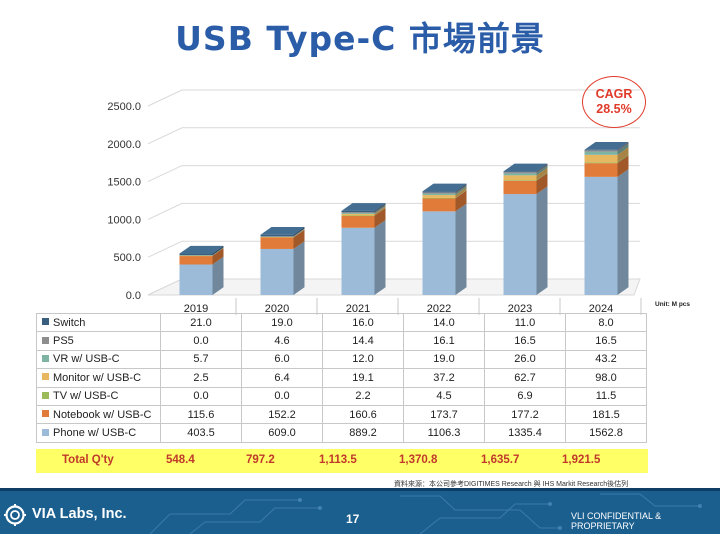 This screenshot has height=534, width=720. What do you see at coordinates (358, 309) in the screenshot?
I see `x-tick-label: 2021` at bounding box center [358, 309].